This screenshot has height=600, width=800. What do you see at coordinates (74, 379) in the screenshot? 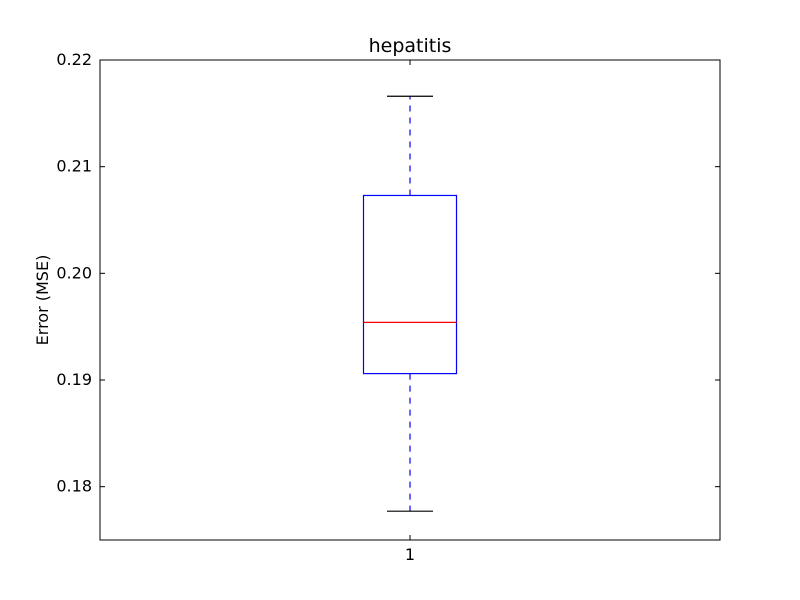
I see `y-tick-label: 0.19` at bounding box center [74, 379].